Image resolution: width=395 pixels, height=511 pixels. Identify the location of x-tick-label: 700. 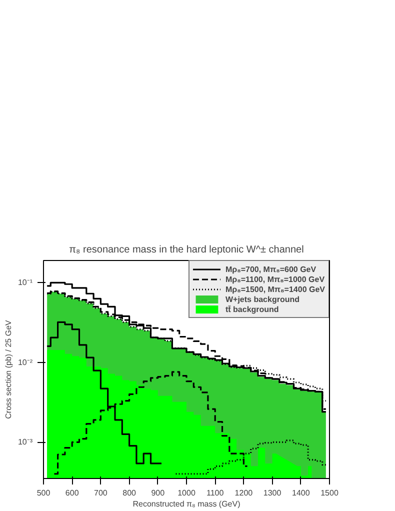
(101, 493).